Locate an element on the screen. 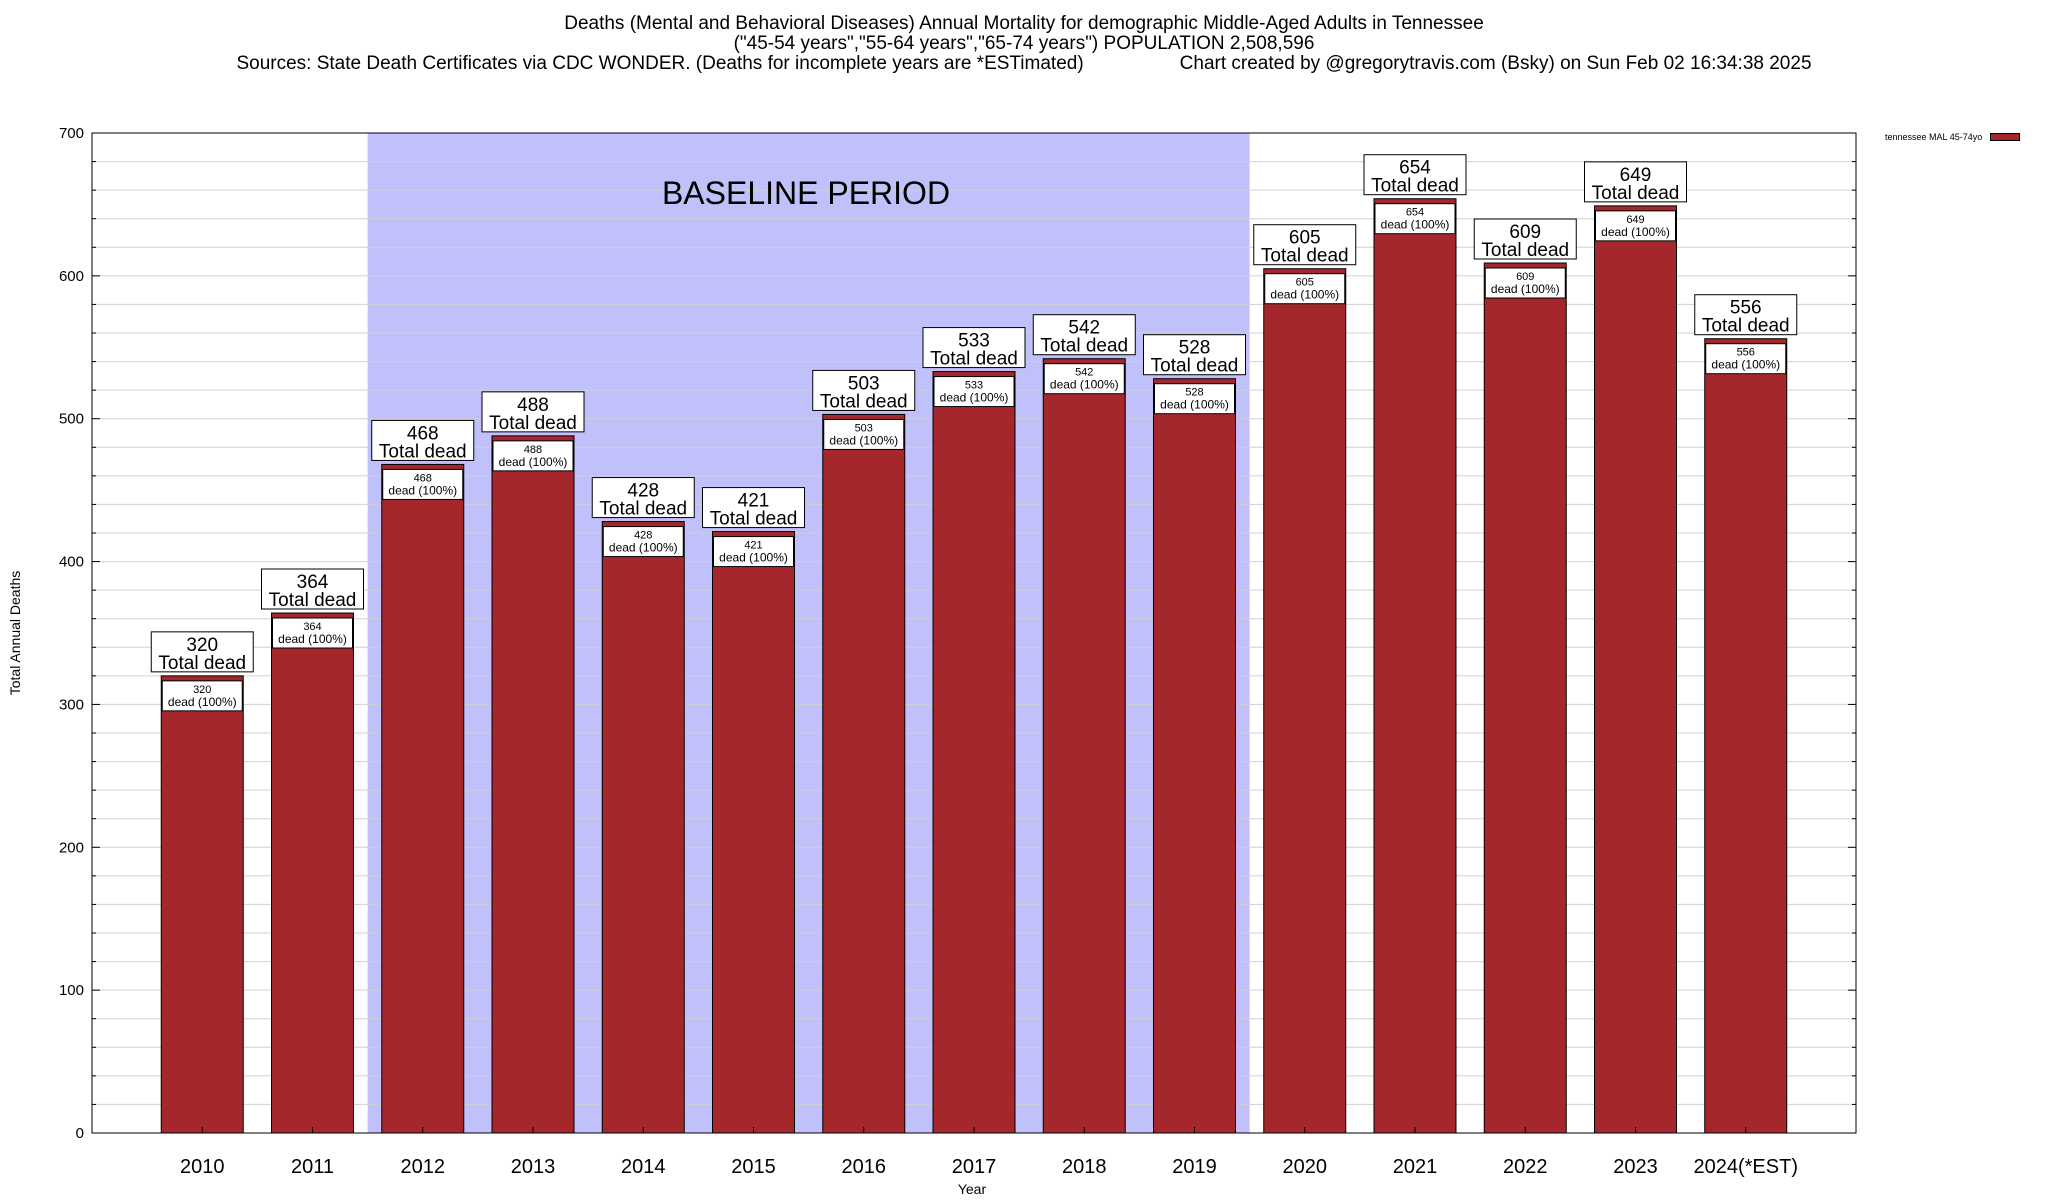  x-tick-label: 2011 is located at coordinates (312, 1167).